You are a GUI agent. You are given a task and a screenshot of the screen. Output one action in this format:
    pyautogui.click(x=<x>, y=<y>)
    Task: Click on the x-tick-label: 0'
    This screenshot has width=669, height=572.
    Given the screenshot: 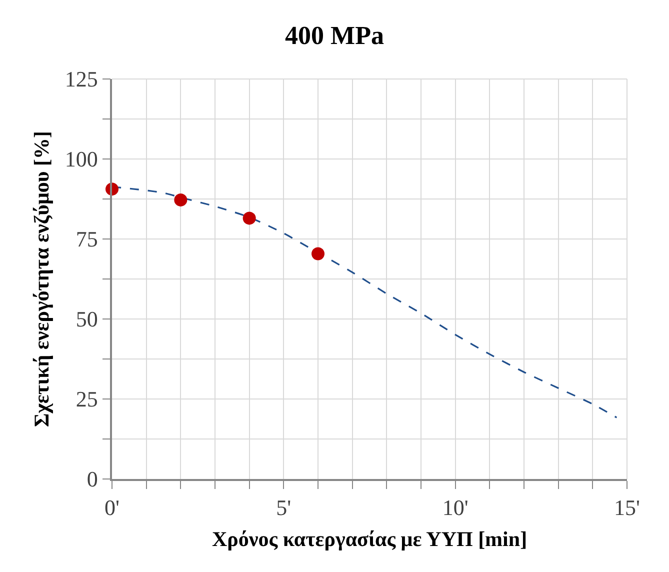 What is the action you would take?
    pyautogui.click(x=112, y=507)
    